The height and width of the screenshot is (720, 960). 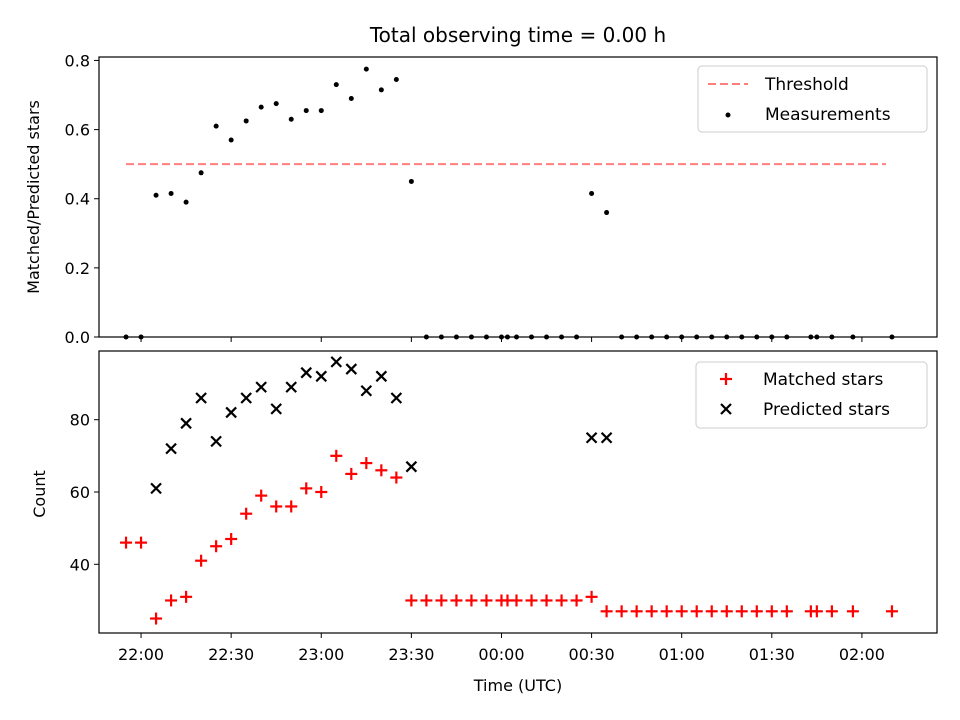 What do you see at coordinates (84, 492) in the screenshot?
I see `bottom-y-ticks: 40 60 80` at bounding box center [84, 492].